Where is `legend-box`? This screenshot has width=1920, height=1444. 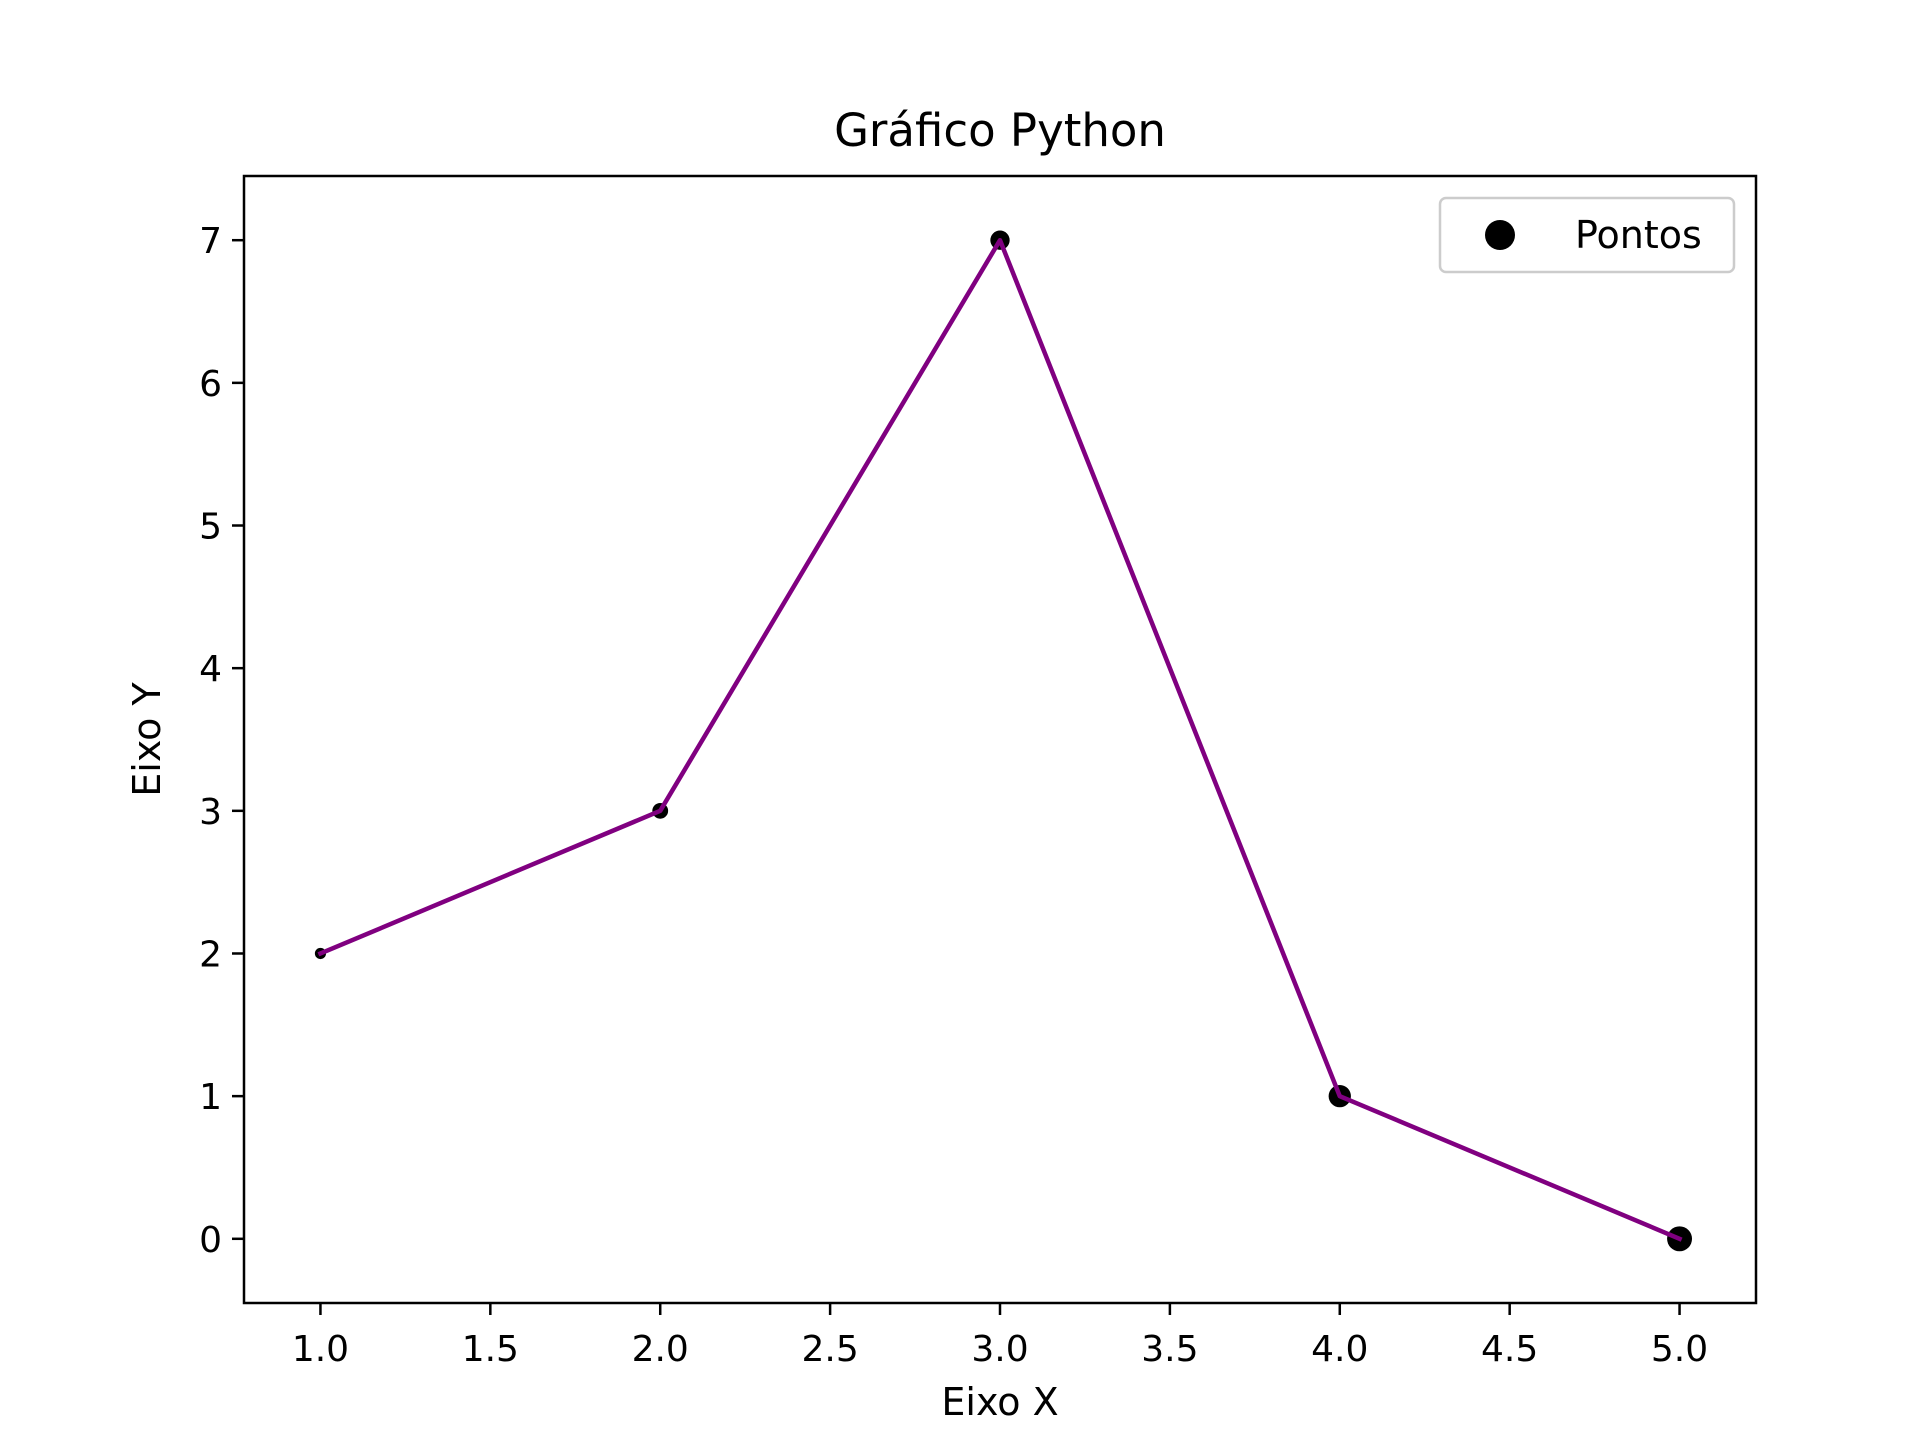 legend-box is located at coordinates (1587, 235).